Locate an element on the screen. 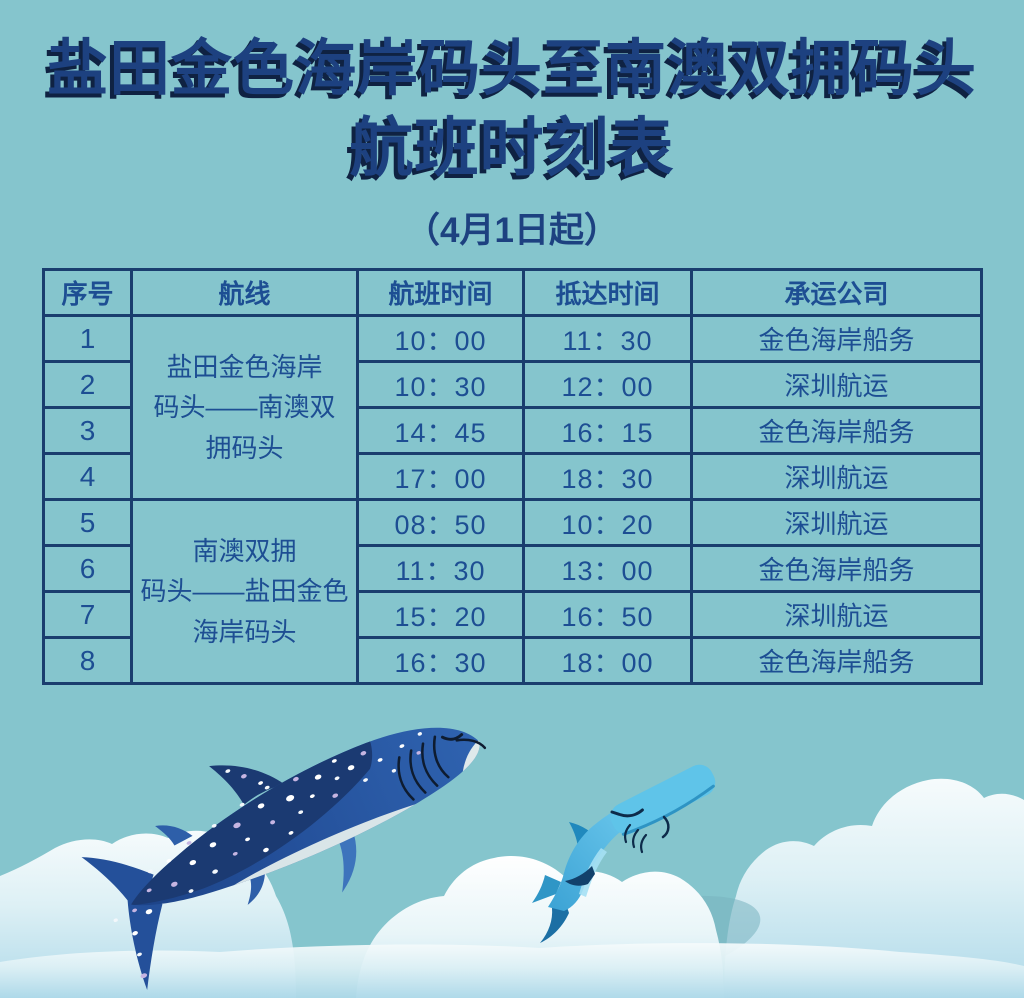 The image size is (1024, 998). table-row: 4 17：00 18：30 深圳航运 is located at coordinates (512, 476).